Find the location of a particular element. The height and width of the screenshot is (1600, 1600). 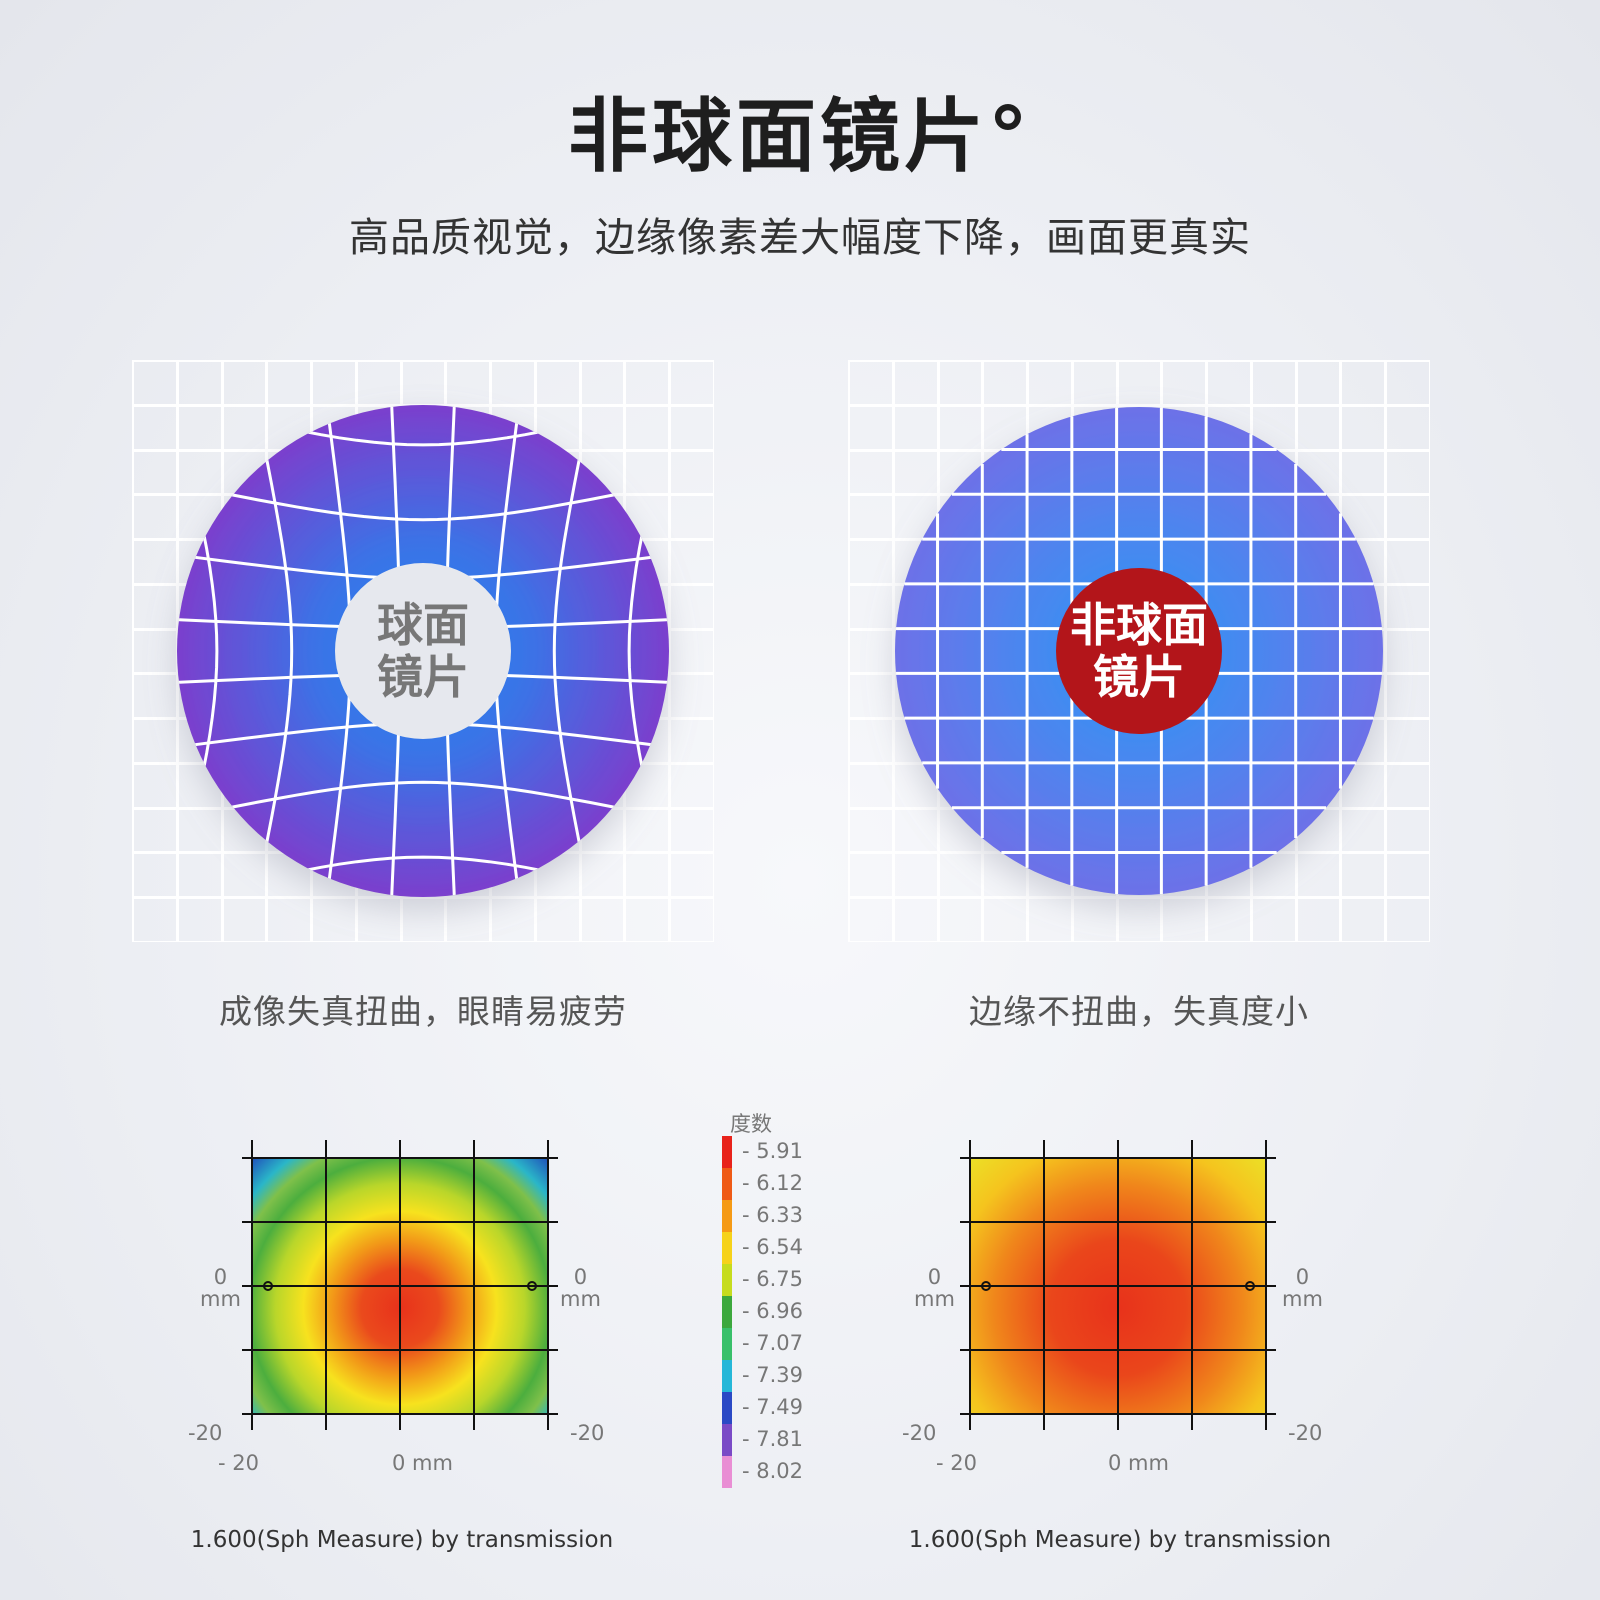

aspheric-lens-panel: 非球面 镜片 is located at coordinates (1139, 651).